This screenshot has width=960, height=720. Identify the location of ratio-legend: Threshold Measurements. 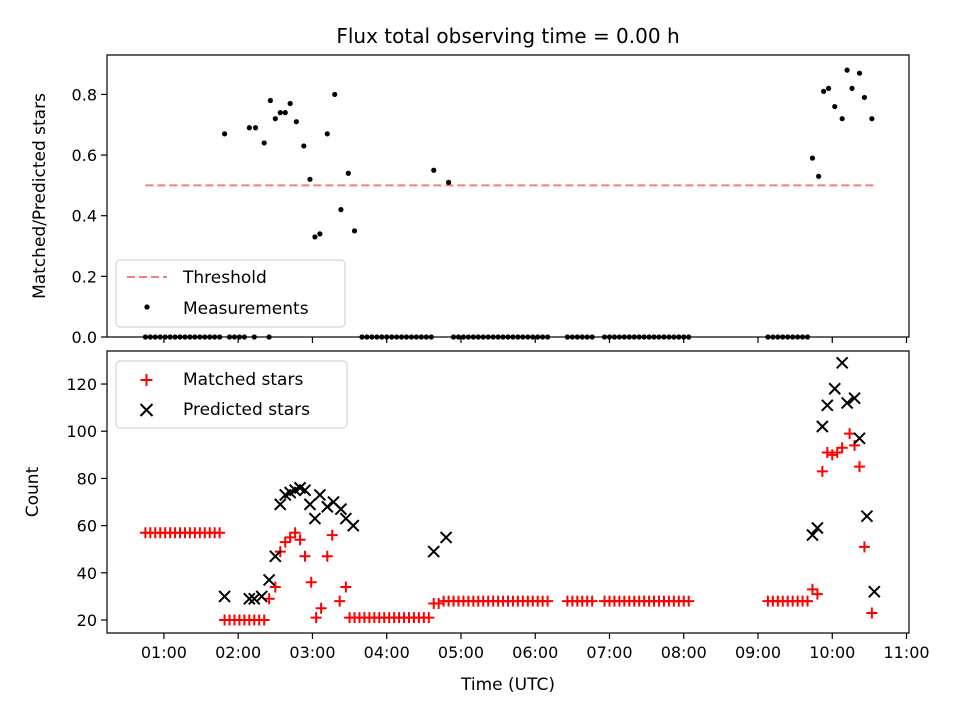
(230, 293).